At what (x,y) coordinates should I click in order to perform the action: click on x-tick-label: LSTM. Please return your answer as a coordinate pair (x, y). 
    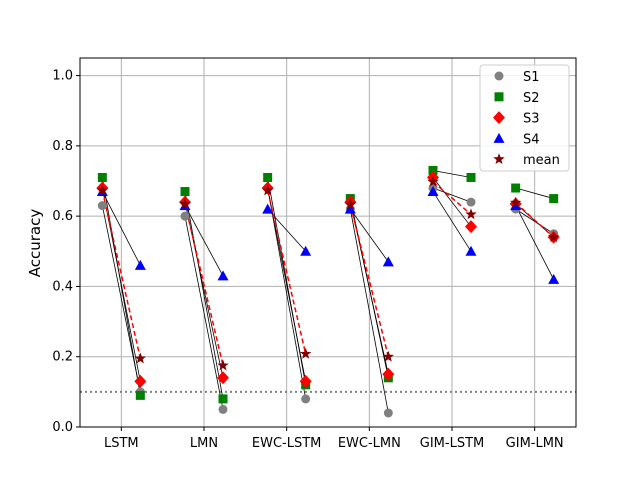
    Looking at the image, I should click on (121, 443).